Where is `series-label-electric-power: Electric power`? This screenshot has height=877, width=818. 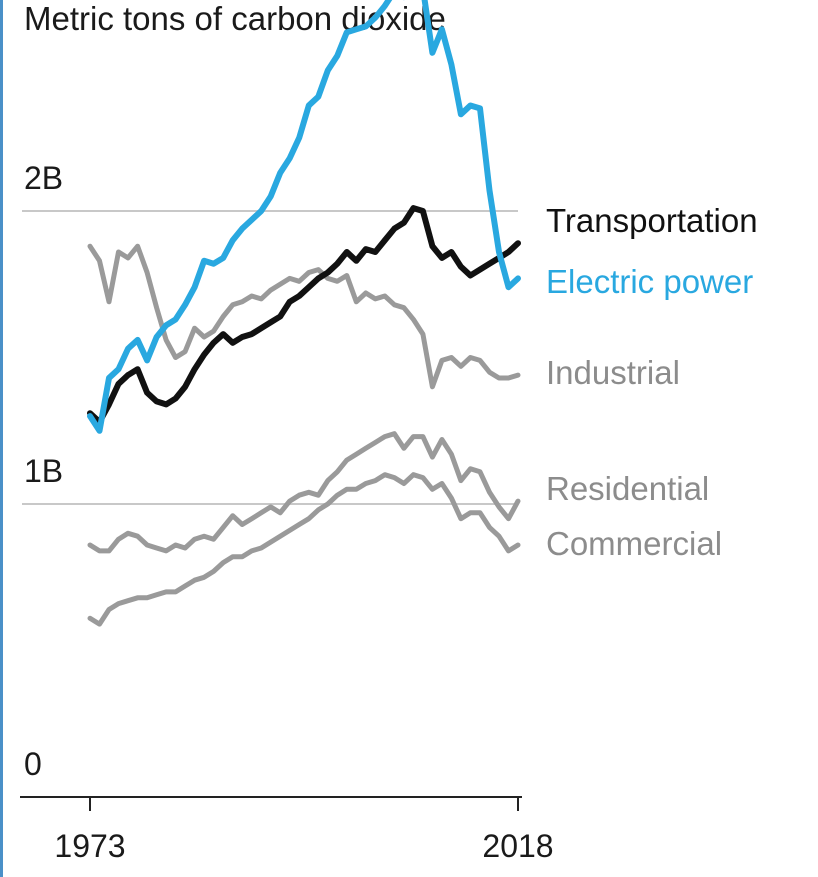 series-label-electric-power: Electric power is located at coordinates (649, 281).